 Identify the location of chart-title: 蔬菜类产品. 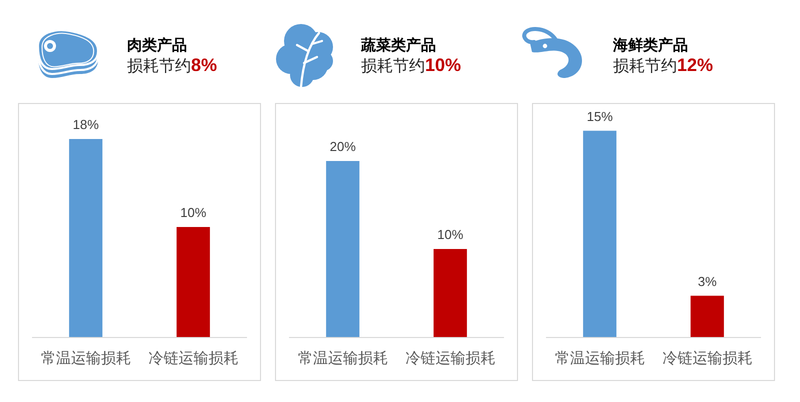
(398, 45).